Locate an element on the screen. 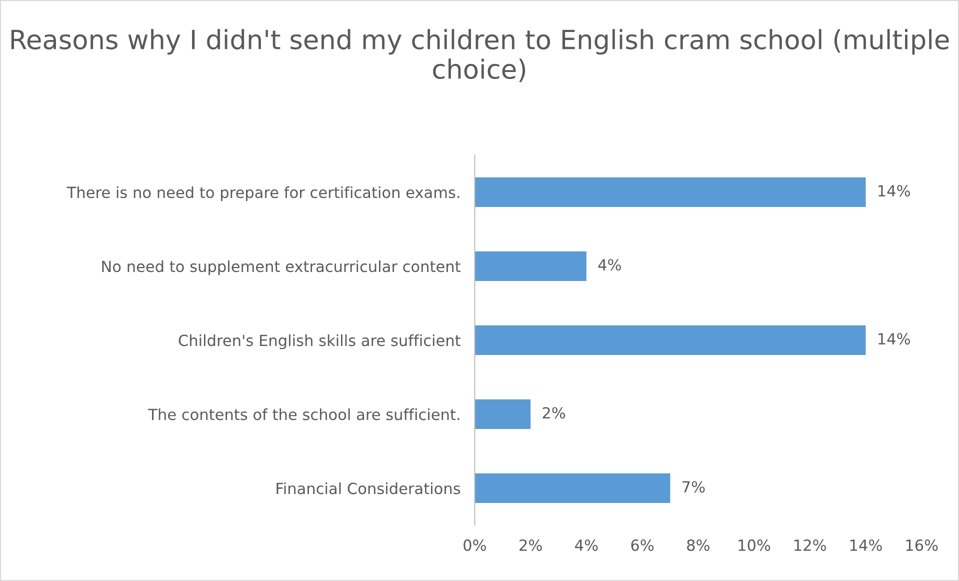 The image size is (959, 581). x-tick-label: 8% is located at coordinates (698, 545).